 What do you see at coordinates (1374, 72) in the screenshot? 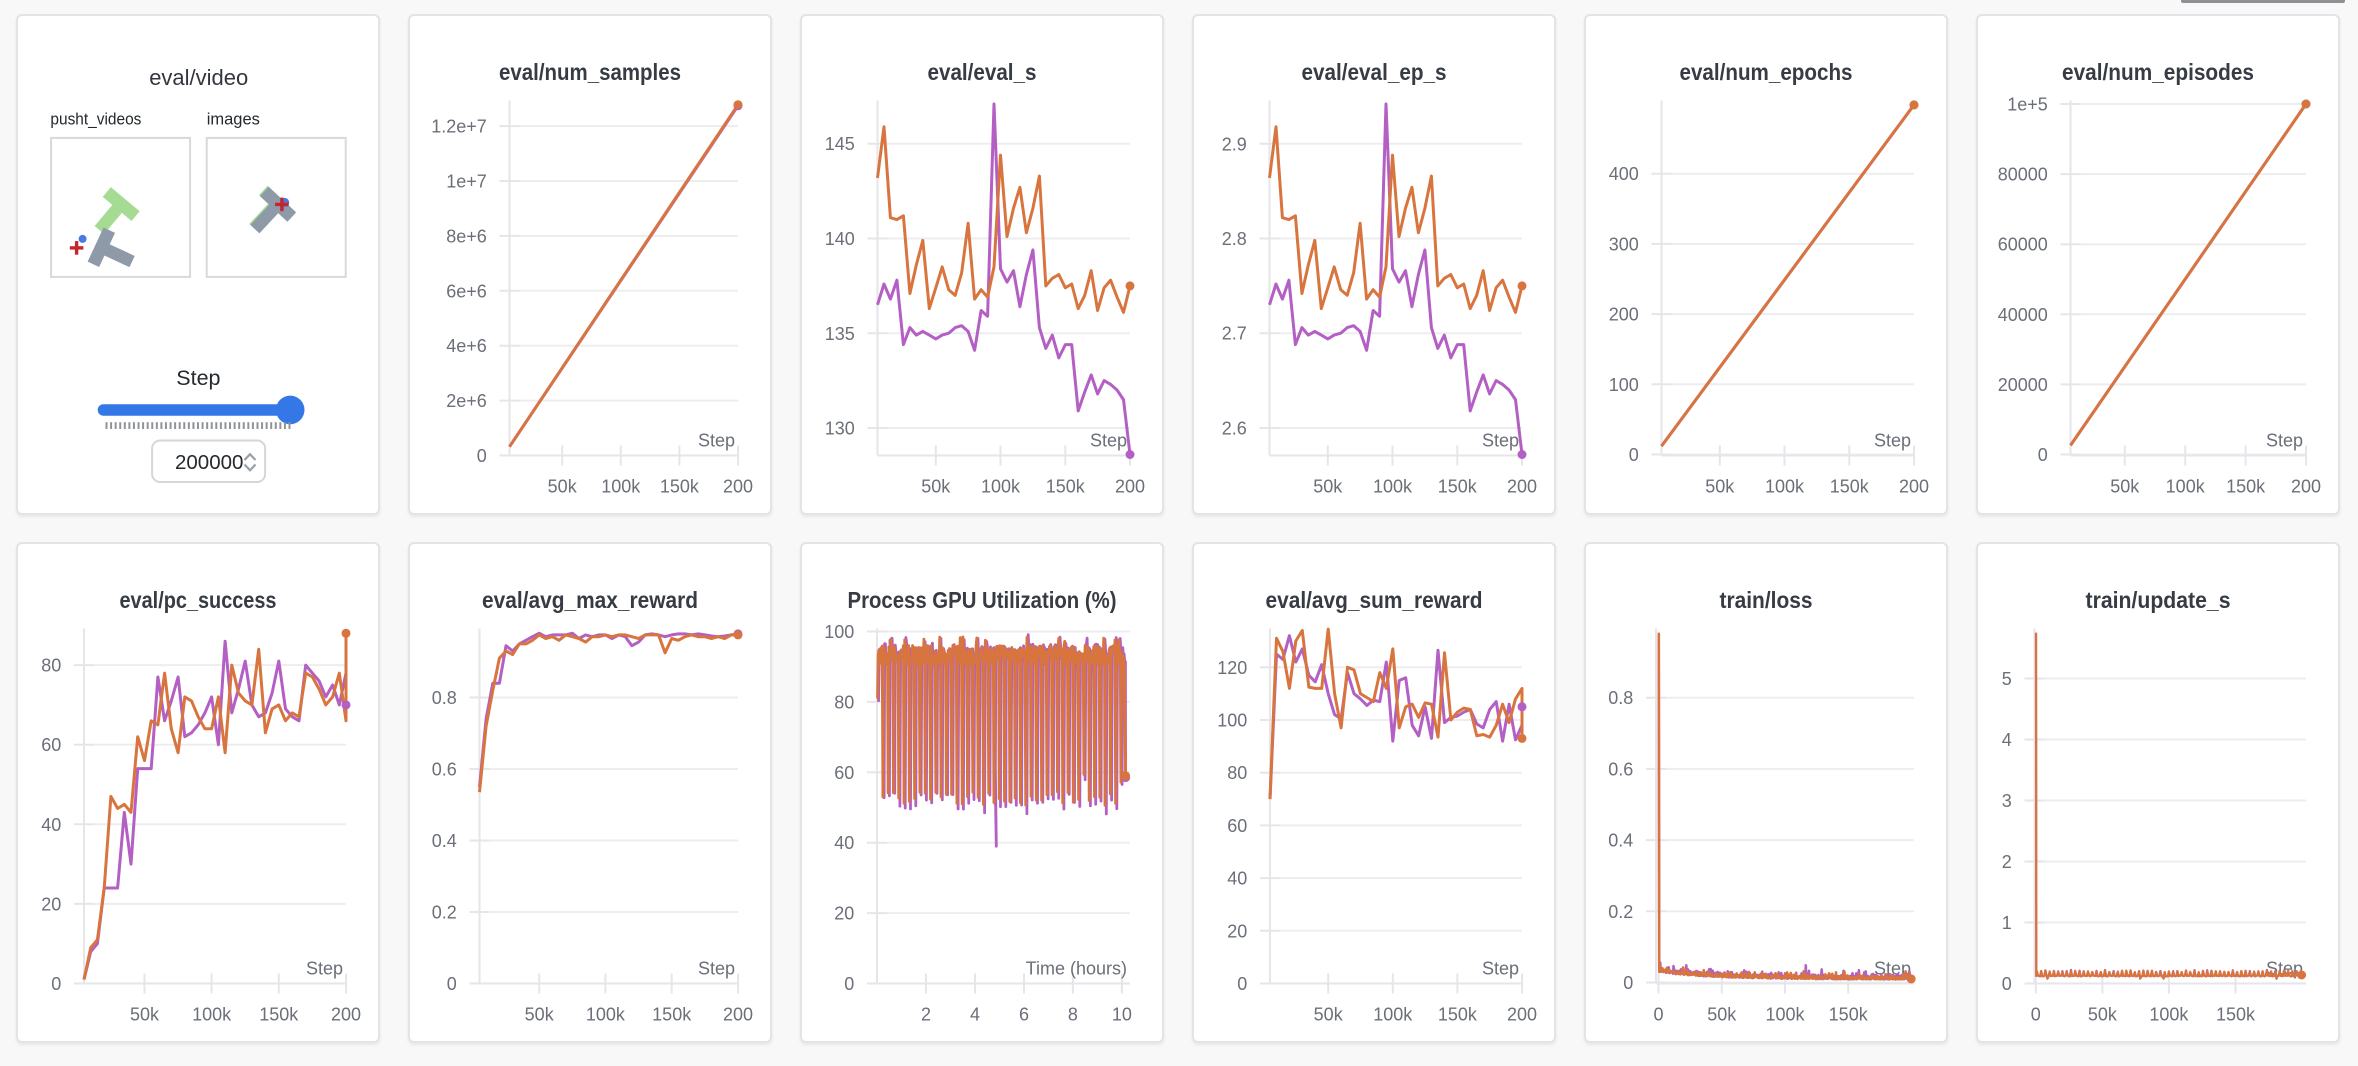
I see `svg-text: eval/eval_ep_s` at bounding box center [1374, 72].